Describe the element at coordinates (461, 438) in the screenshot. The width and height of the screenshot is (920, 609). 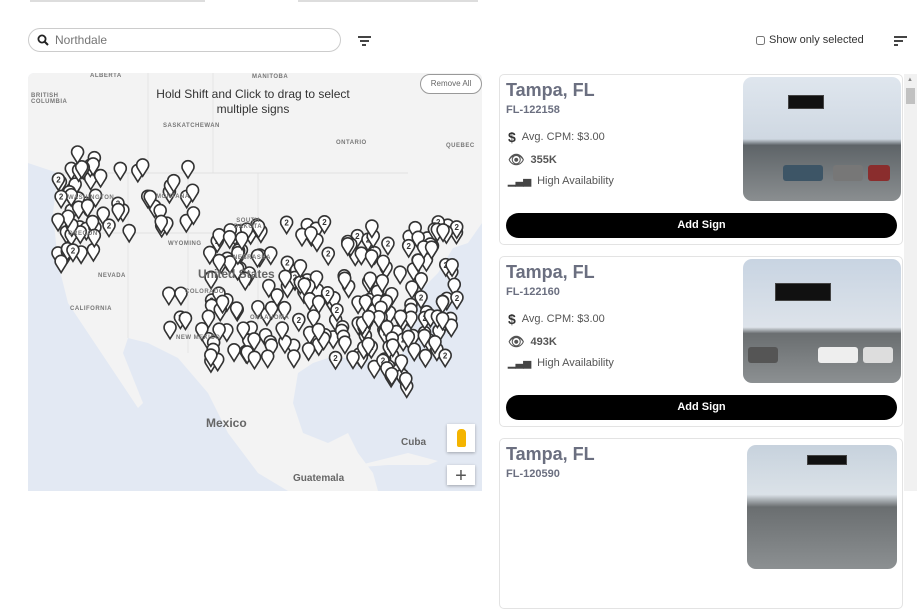
I see `street-view-pegman-icon` at that location.